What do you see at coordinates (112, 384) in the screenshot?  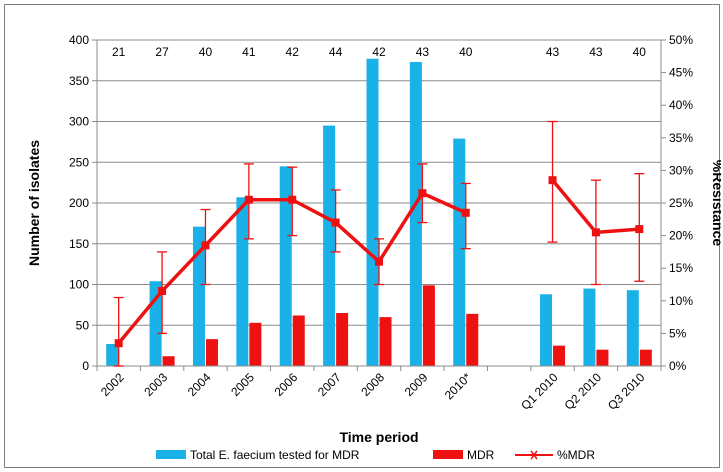 I see `x-tick-label: 2002` at bounding box center [112, 384].